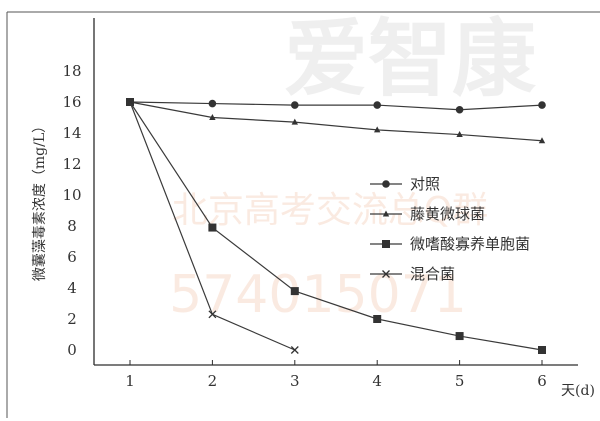  What do you see at coordinates (425, 184) in the screenshot?
I see `legend-label: 对照` at bounding box center [425, 184].